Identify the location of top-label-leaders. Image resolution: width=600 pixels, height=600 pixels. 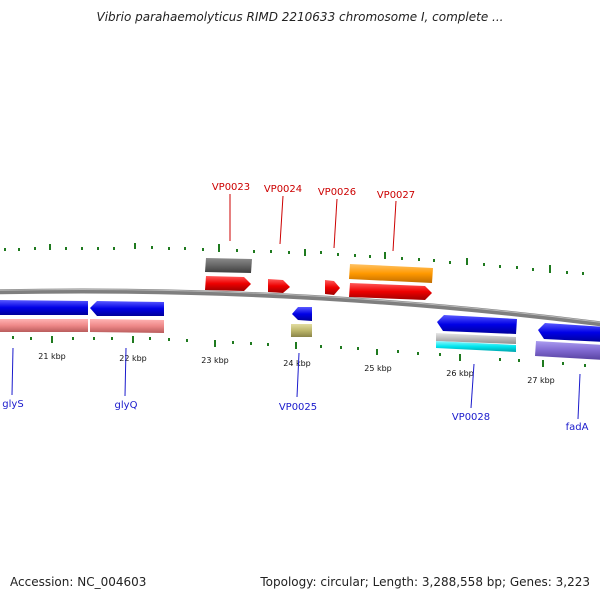
(313, 223).